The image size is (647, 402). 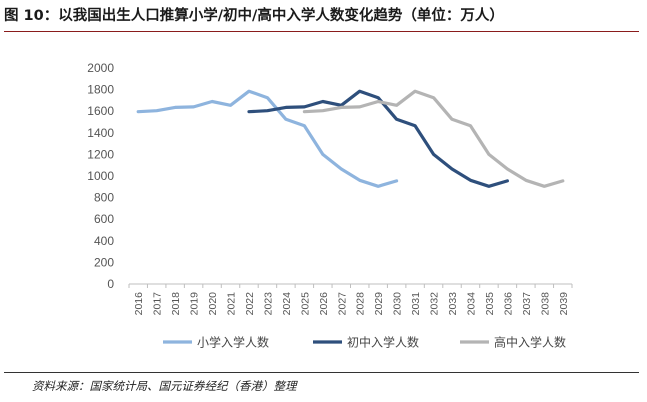 I want to click on y-tick-label: 1600, so click(x=100, y=111).